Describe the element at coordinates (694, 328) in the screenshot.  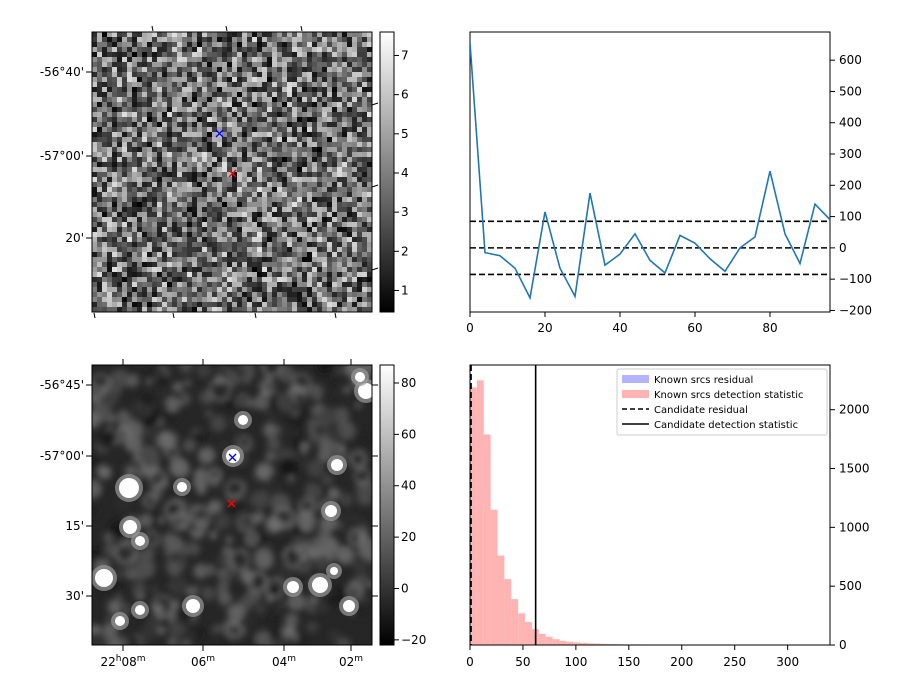
I see `lightcurve-xtick-label: 60` at that location.